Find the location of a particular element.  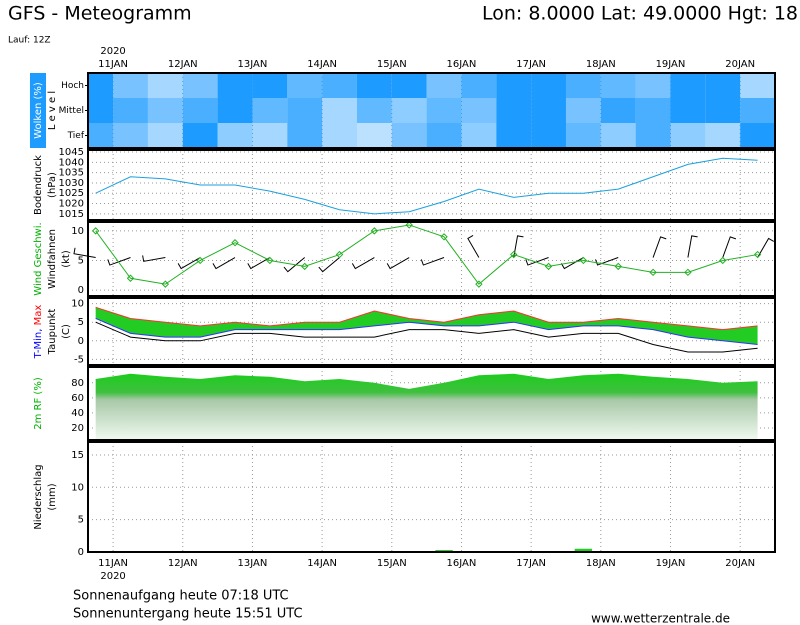

y-tick-label: 1020 is located at coordinates (71, 204).